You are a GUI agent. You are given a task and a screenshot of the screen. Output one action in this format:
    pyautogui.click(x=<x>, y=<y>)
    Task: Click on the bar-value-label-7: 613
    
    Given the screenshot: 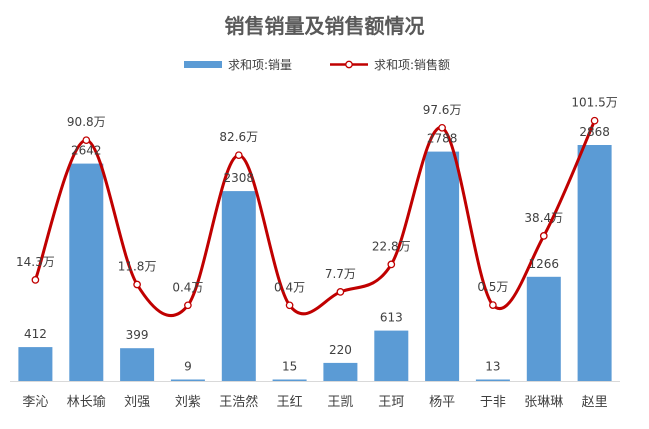 What is the action you would take?
    pyautogui.click(x=391, y=318)
    